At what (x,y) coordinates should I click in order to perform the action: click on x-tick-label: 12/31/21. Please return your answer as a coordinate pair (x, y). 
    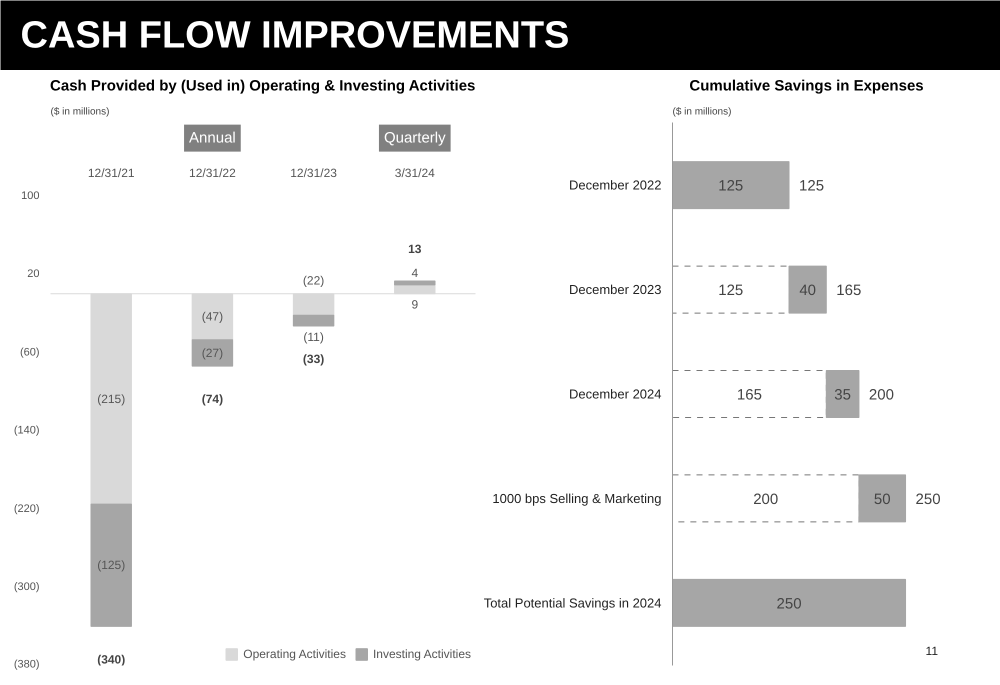
    Looking at the image, I should click on (111, 173).